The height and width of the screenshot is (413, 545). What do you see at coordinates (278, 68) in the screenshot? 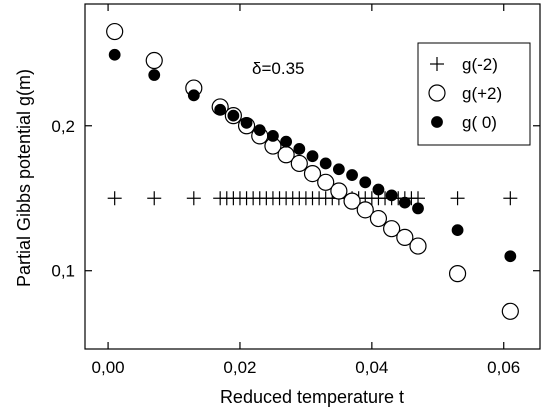
I see `annotation-delta: δ=0.35` at bounding box center [278, 68].